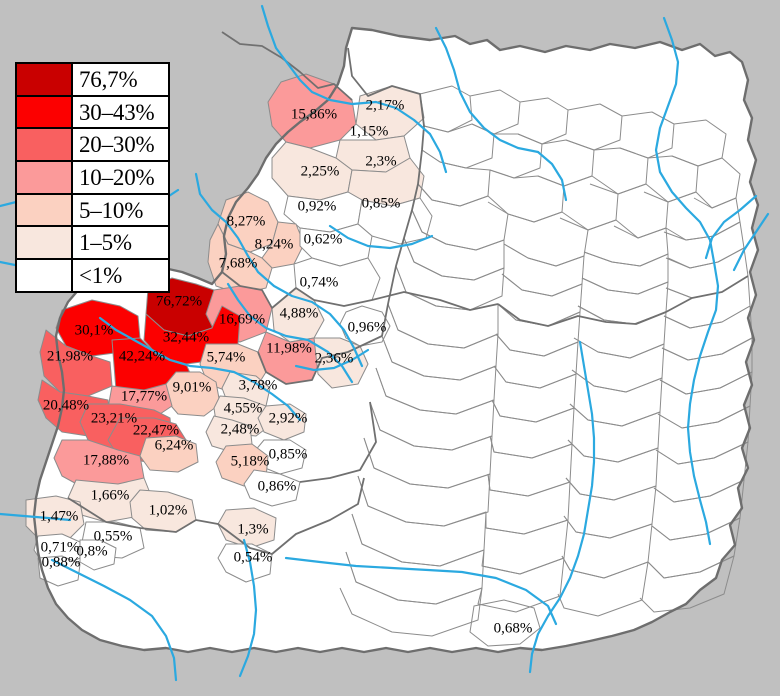  I want to click on district-value-label: 1,3%, so click(252, 529).